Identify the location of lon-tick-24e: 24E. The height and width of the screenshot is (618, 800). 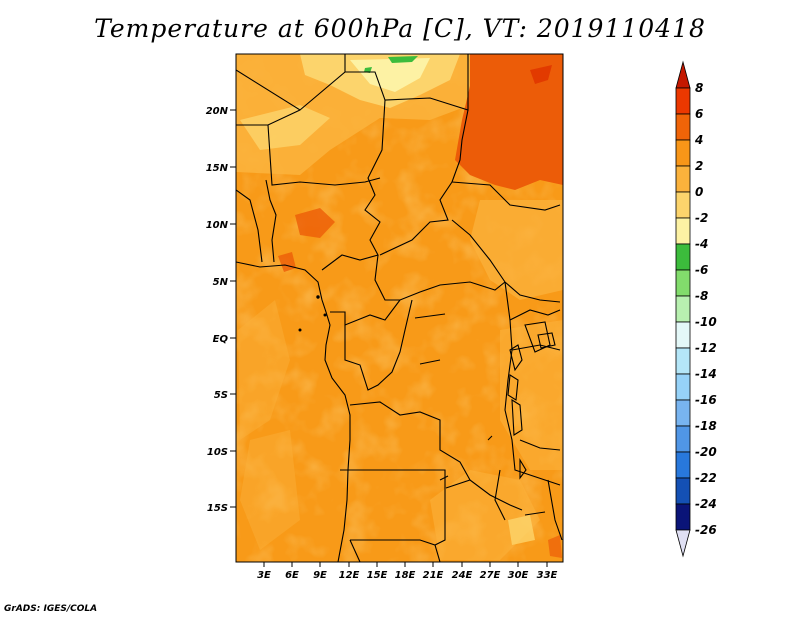
(462, 571).